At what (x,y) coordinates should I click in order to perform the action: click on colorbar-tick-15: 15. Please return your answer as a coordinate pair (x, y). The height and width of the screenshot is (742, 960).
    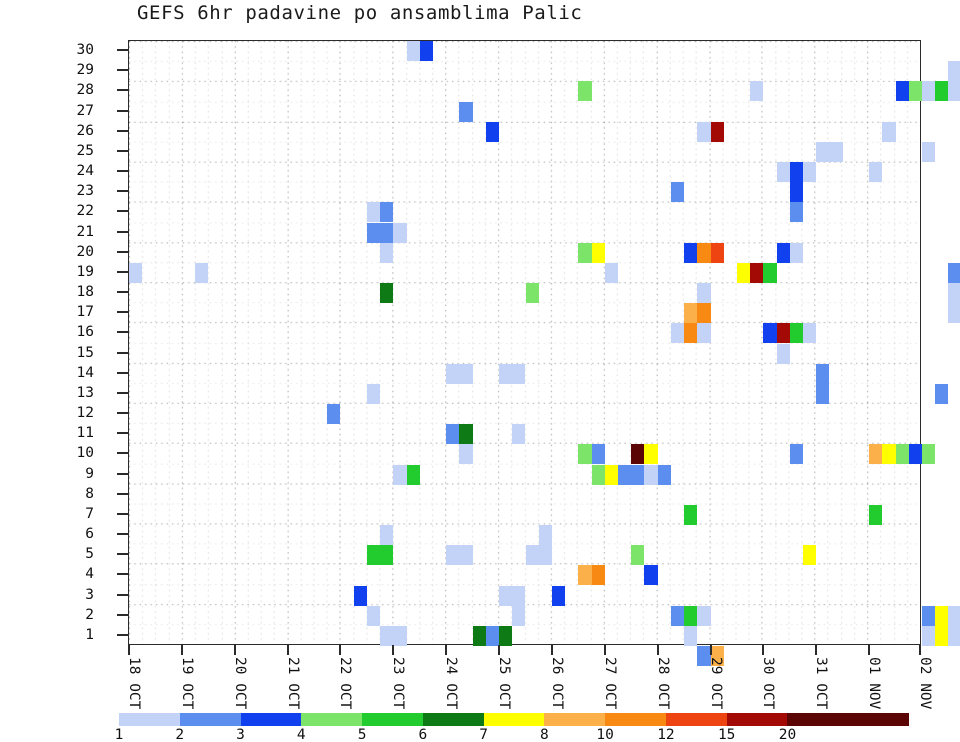
    Looking at the image, I should click on (726, 734).